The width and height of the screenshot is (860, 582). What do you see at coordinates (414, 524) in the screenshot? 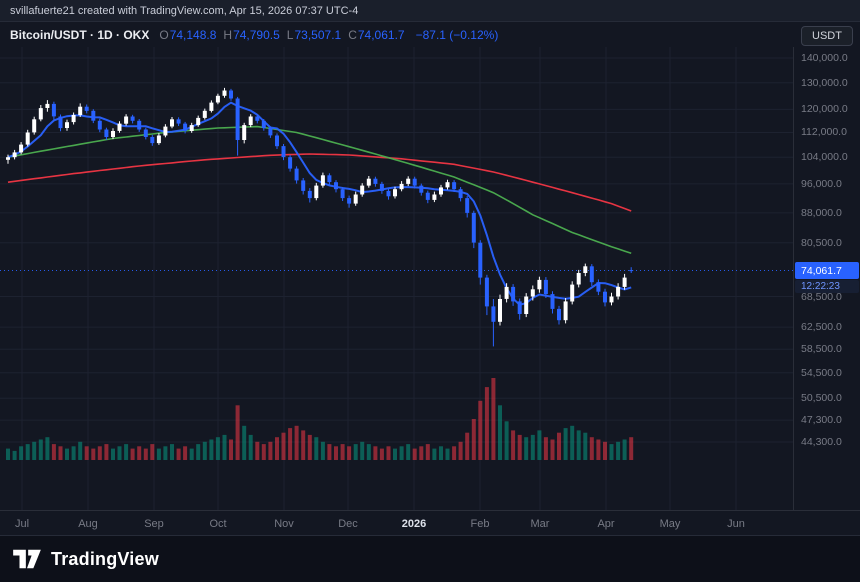
I see `time-axis-label: 2026` at bounding box center [414, 524].